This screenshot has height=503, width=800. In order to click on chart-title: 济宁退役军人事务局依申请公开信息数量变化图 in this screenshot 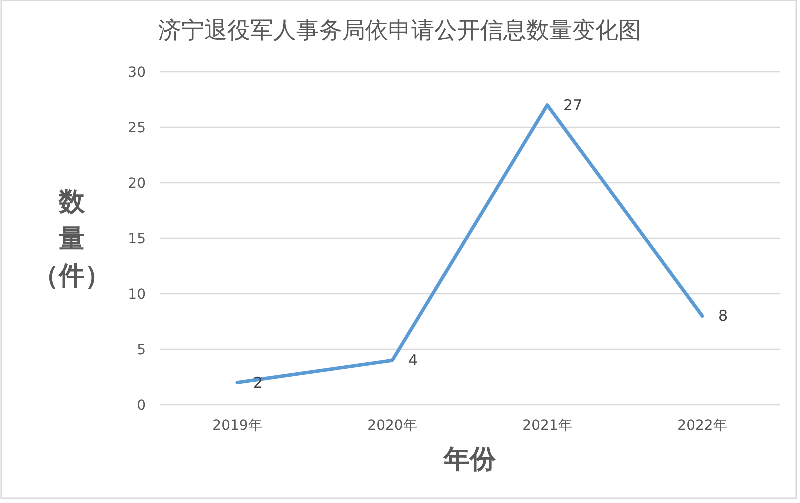, I will do `click(400, 31)`.